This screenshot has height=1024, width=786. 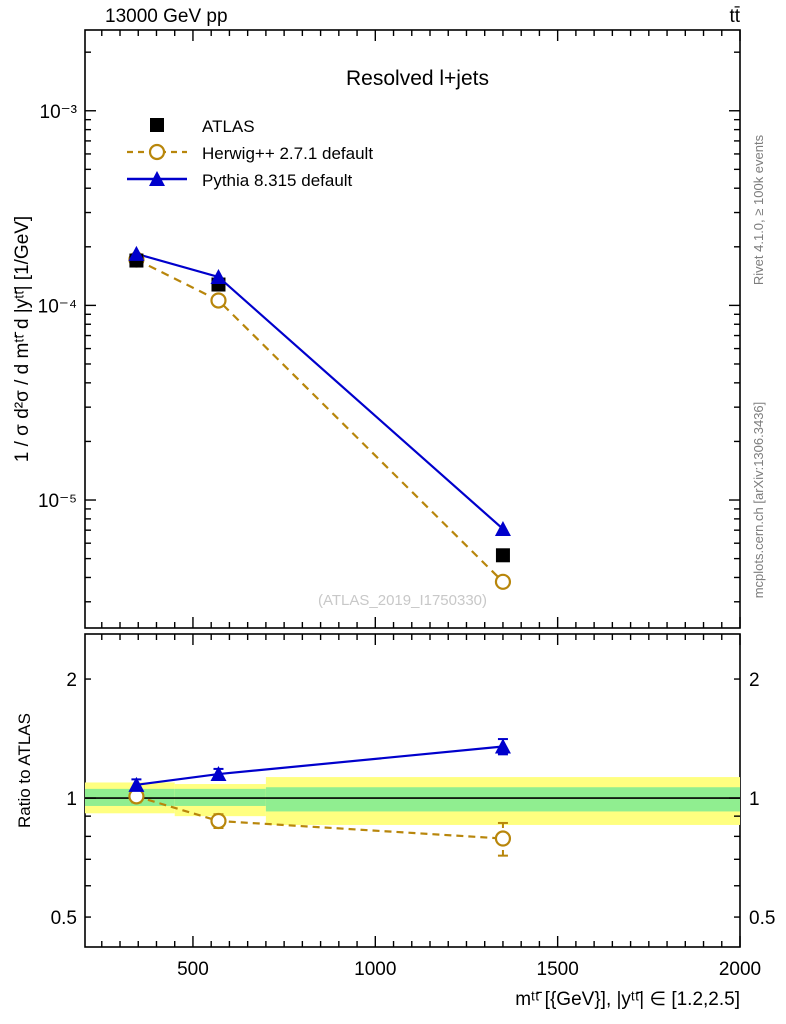 I want to click on header-left: 13000 GeV pp, so click(x=166, y=16).